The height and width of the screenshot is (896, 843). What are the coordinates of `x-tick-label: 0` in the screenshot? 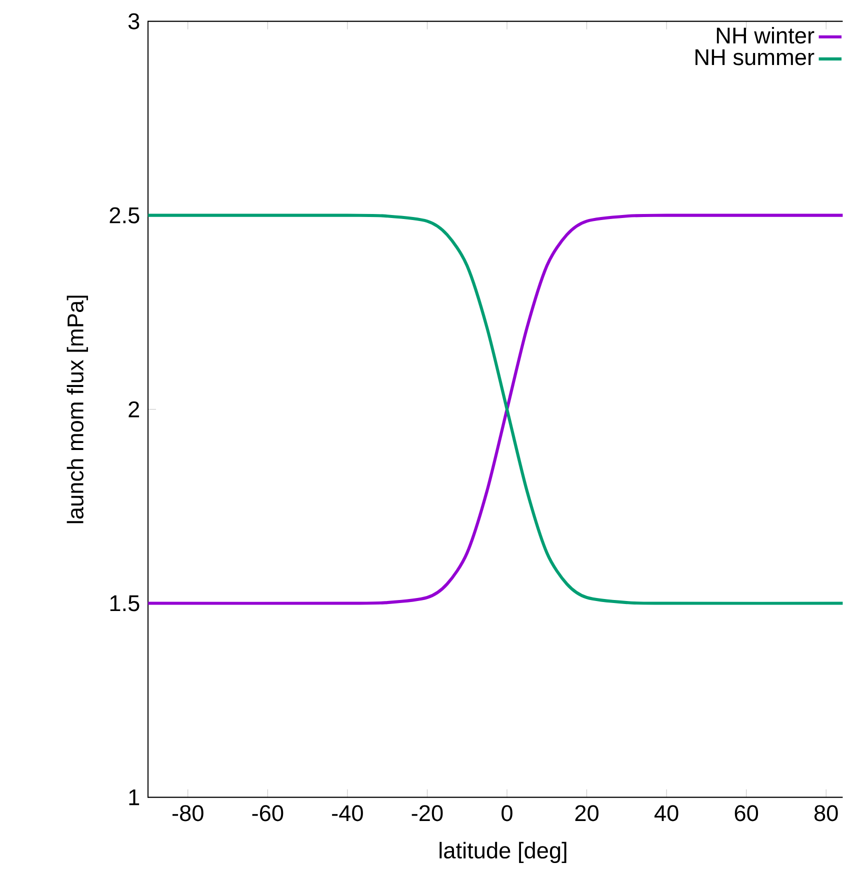 It's located at (507, 813).